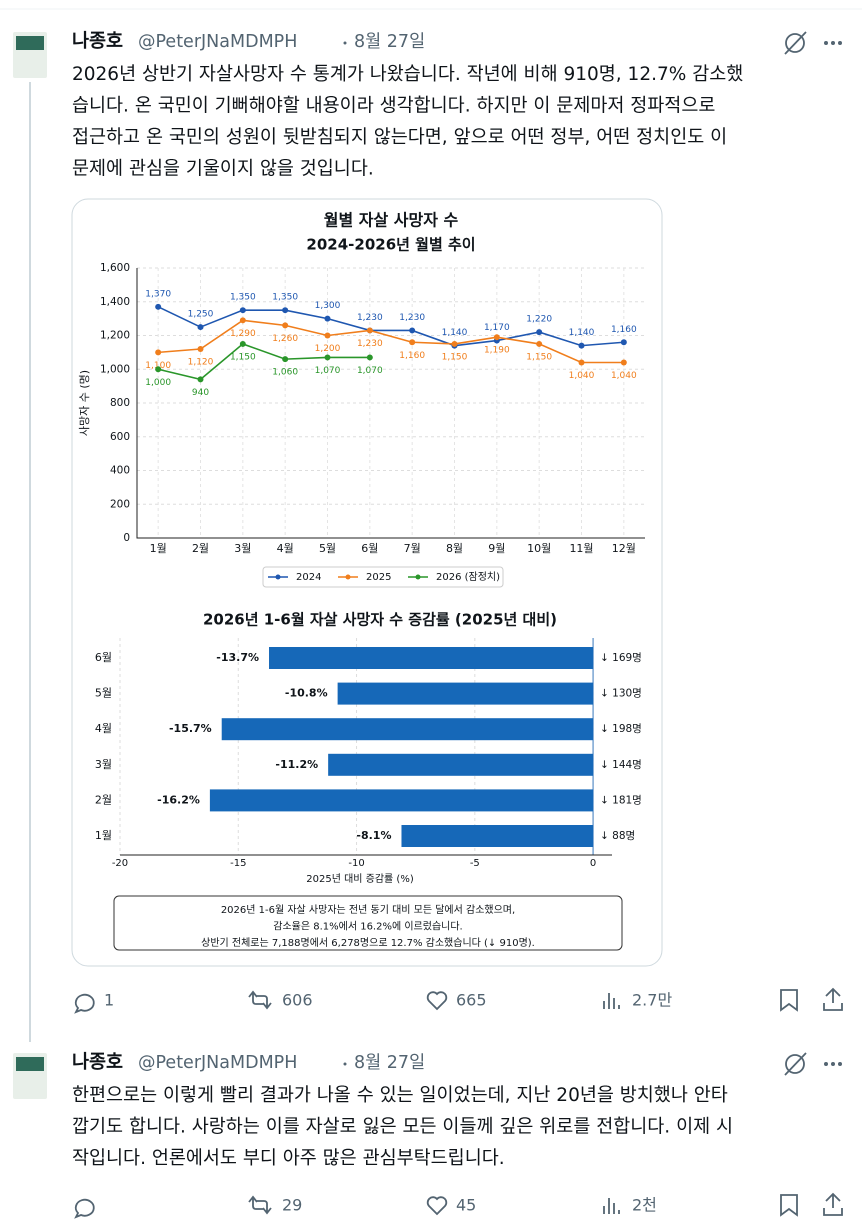 This screenshot has width=862, height=1230. I want to click on data-label: 1,350, so click(285, 298).